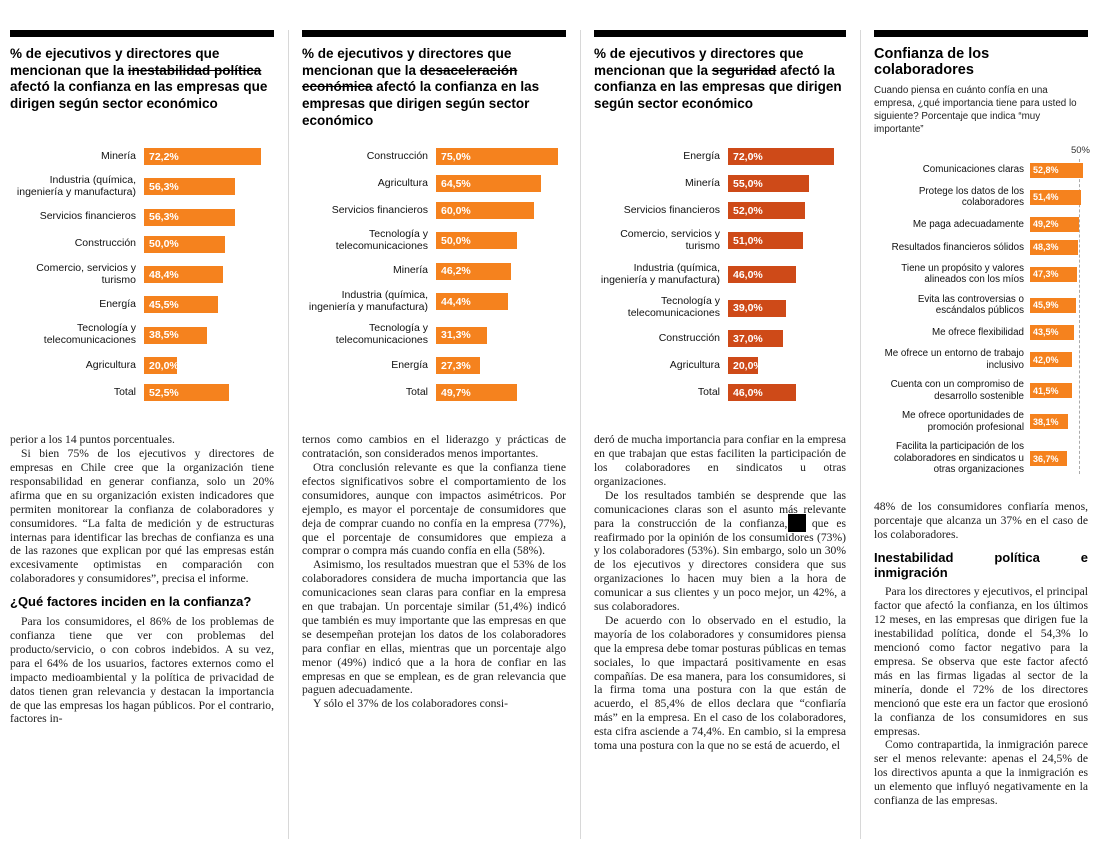  What do you see at coordinates (1046, 359) in the screenshot?
I see `bar-value-label: 42,0%` at bounding box center [1046, 359].